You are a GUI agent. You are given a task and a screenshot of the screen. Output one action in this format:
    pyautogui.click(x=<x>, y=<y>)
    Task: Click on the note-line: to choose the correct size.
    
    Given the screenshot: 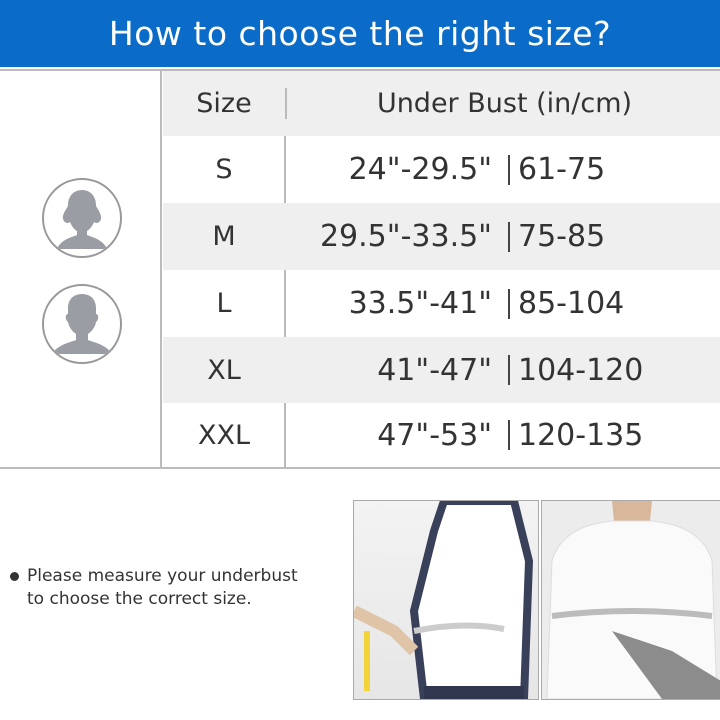 What is the action you would take?
    pyautogui.click(x=139, y=599)
    